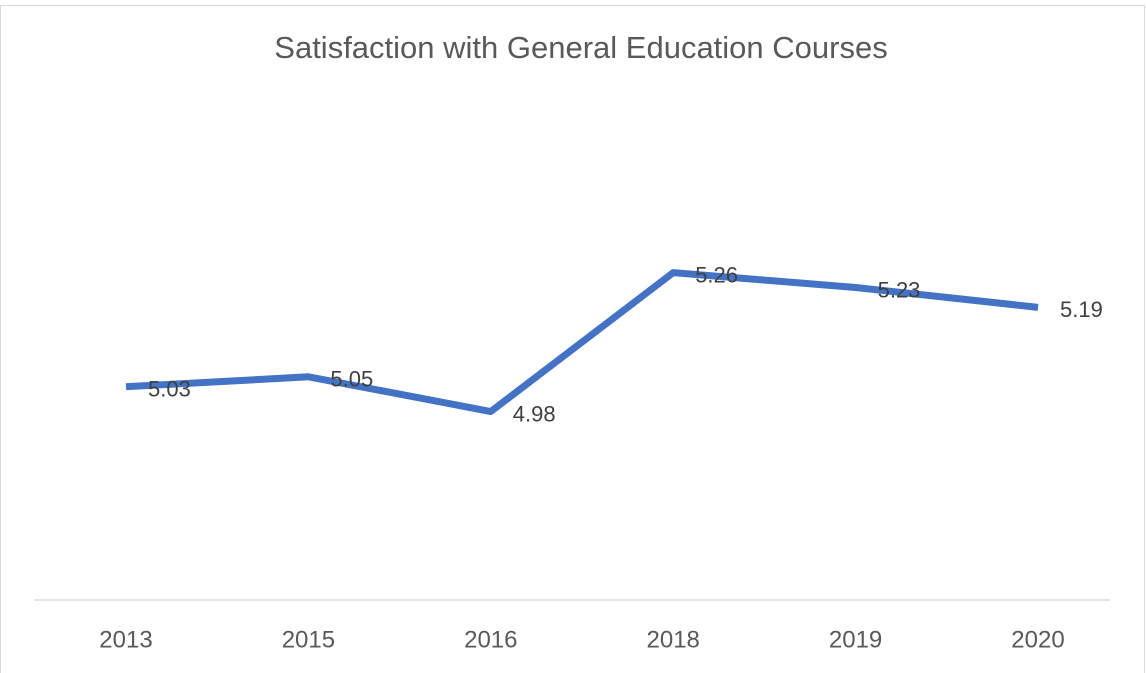 The width and height of the screenshot is (1146, 673). Describe the element at coordinates (351, 379) in the screenshot. I see `data-label: 5.05` at that location.